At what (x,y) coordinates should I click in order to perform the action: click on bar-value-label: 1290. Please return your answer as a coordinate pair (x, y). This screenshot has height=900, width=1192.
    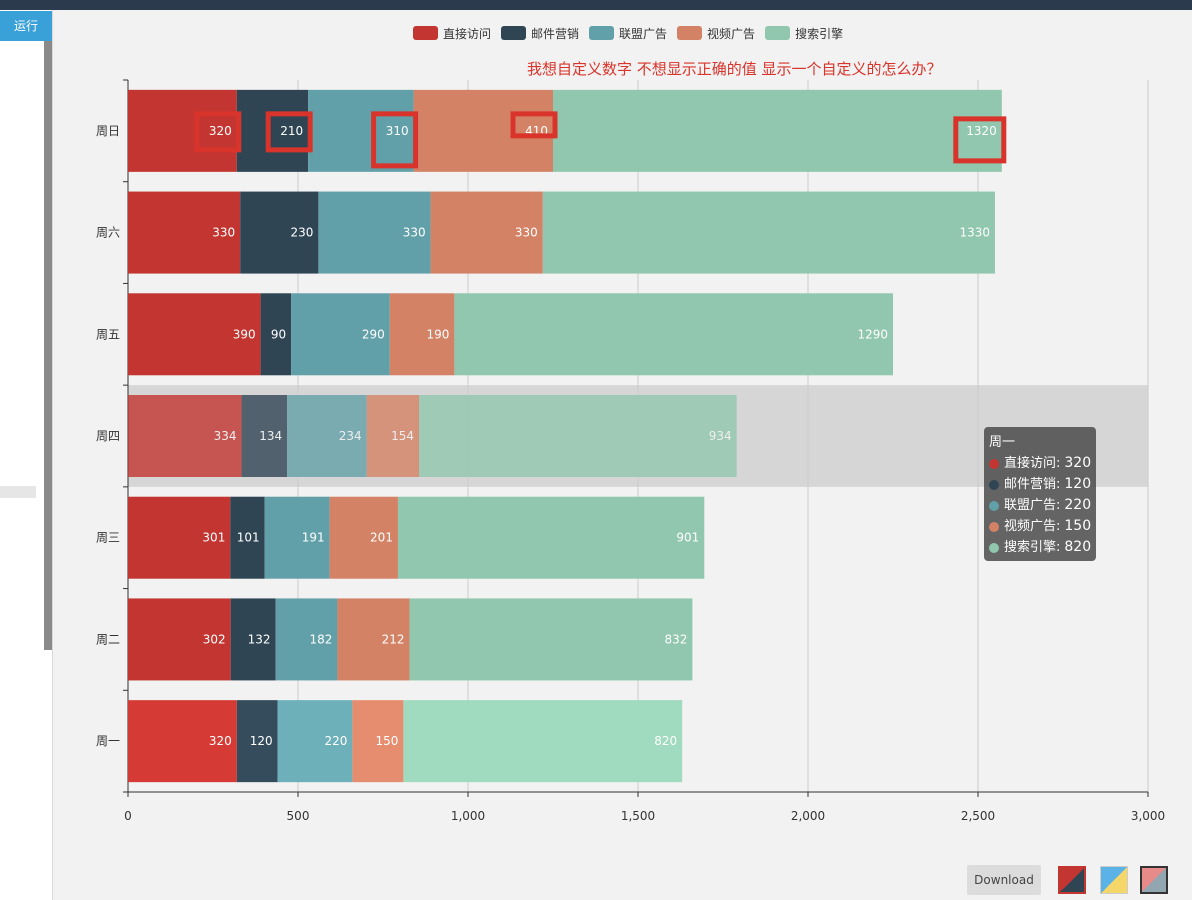
    Looking at the image, I should click on (872, 334).